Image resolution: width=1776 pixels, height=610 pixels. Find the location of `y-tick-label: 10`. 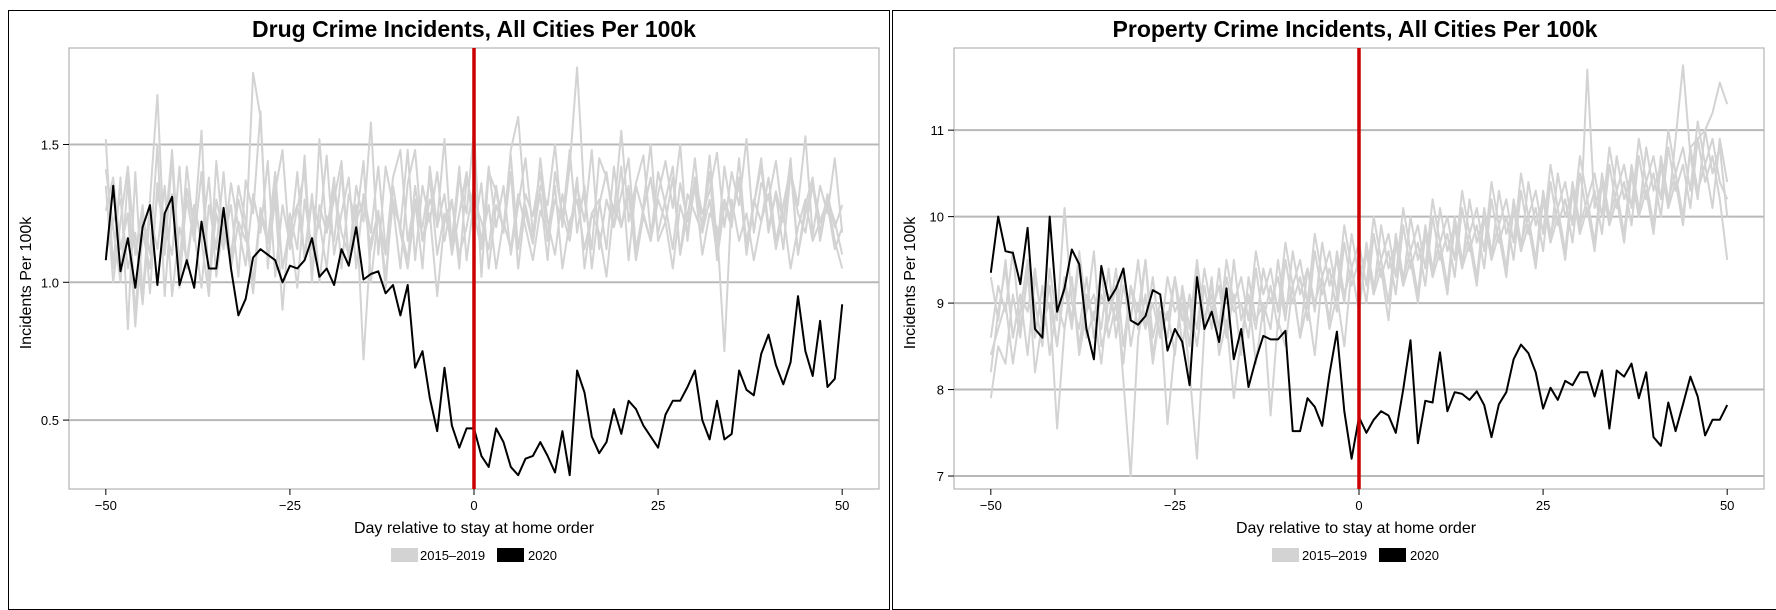

y-tick-label: 10 is located at coordinates (937, 217).